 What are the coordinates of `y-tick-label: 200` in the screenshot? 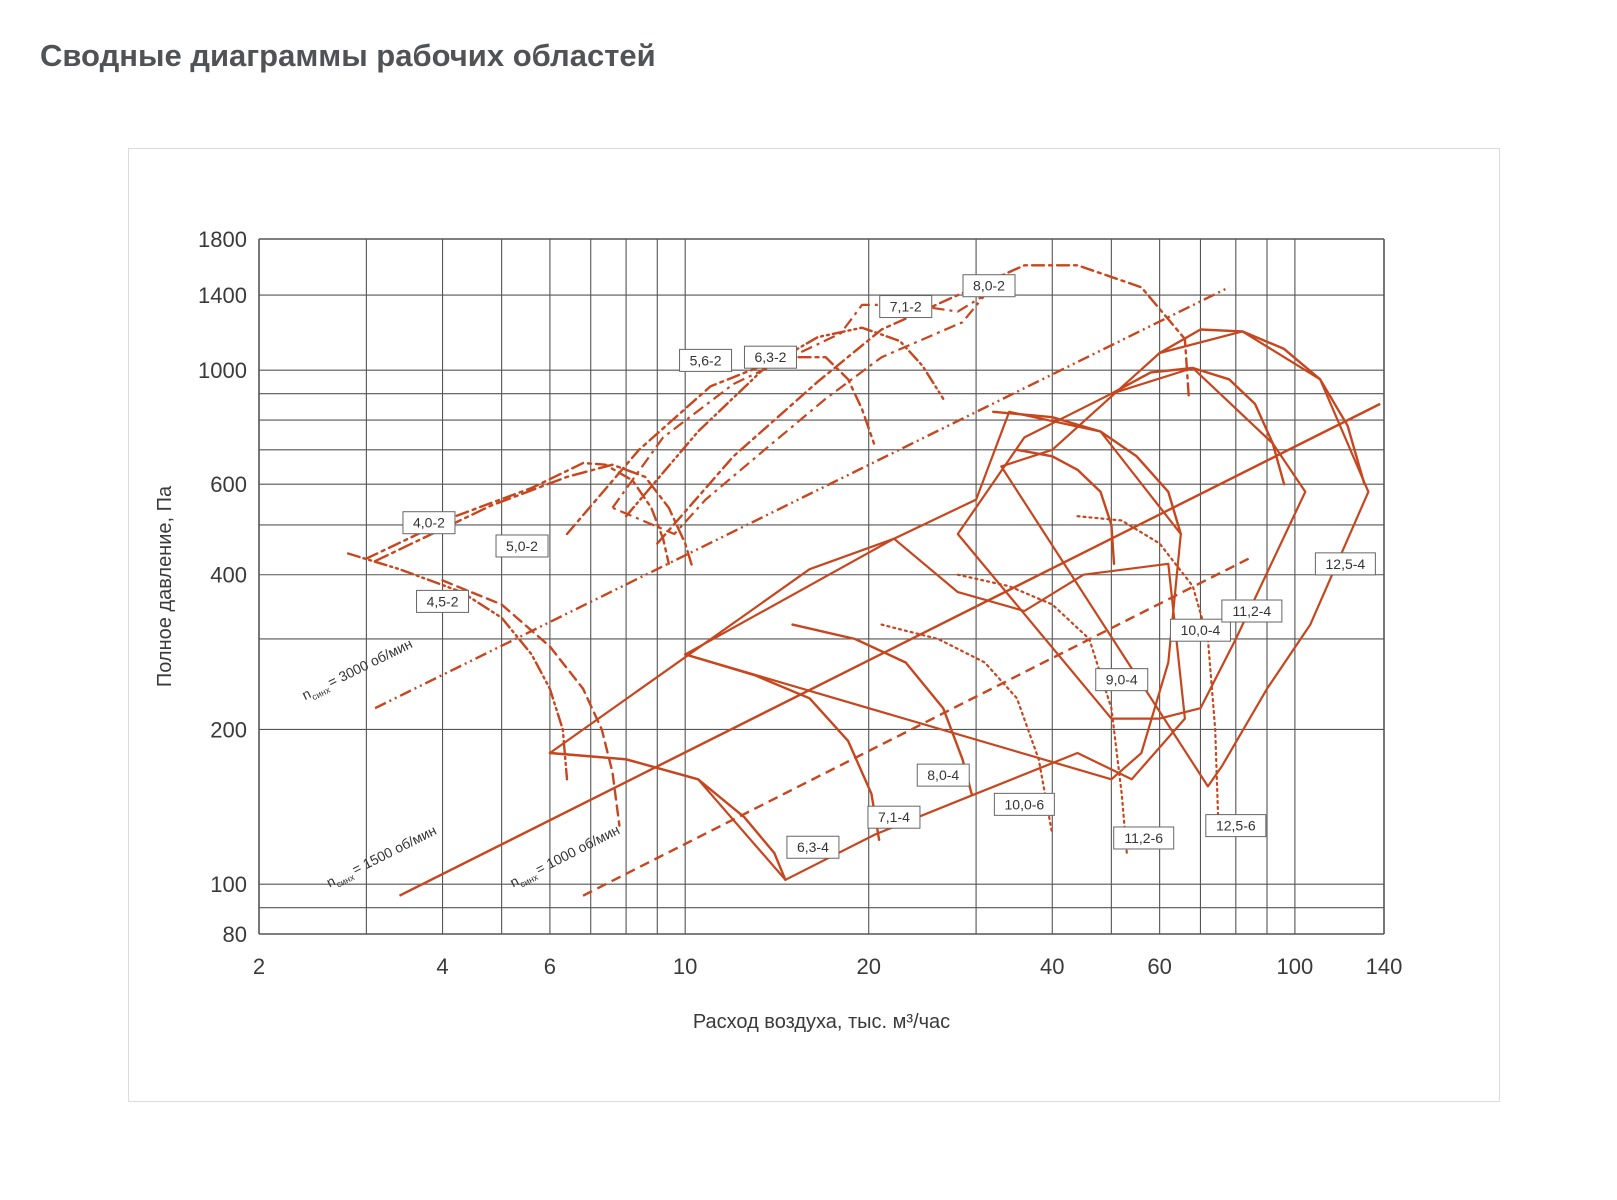 It's located at (228, 729).